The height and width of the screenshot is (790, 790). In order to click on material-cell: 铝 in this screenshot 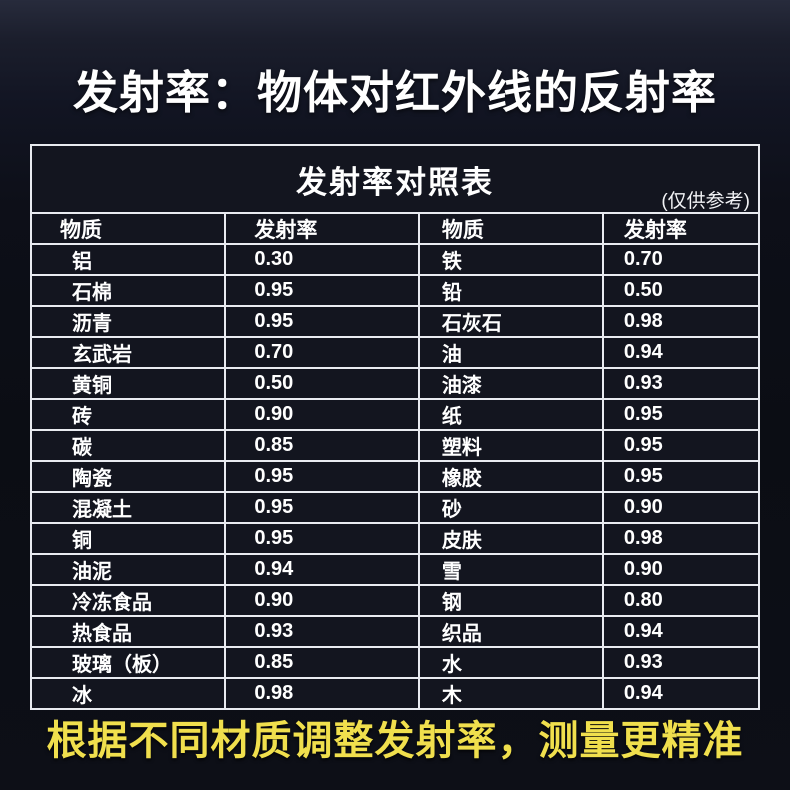, I will do `click(82, 262)`.